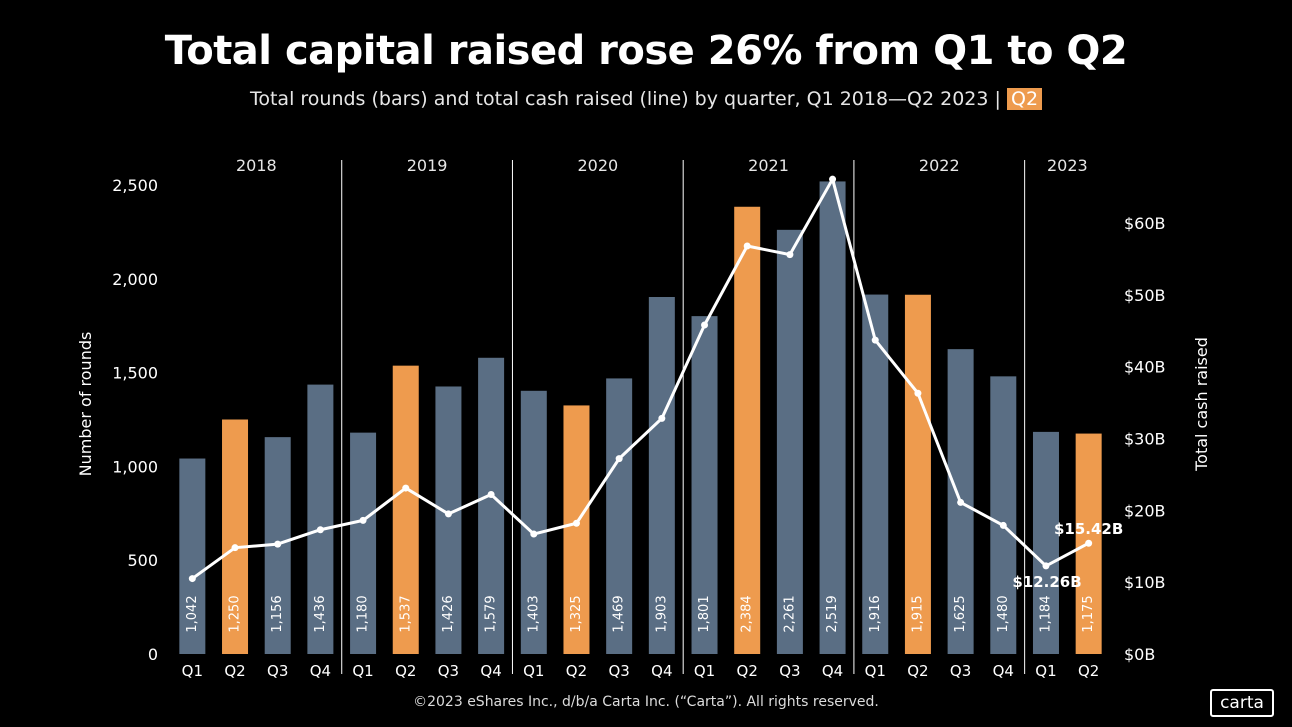 The image size is (1292, 727). Describe the element at coordinates (875, 613) in the screenshot. I see `bar-data-label: 1,916` at that location.